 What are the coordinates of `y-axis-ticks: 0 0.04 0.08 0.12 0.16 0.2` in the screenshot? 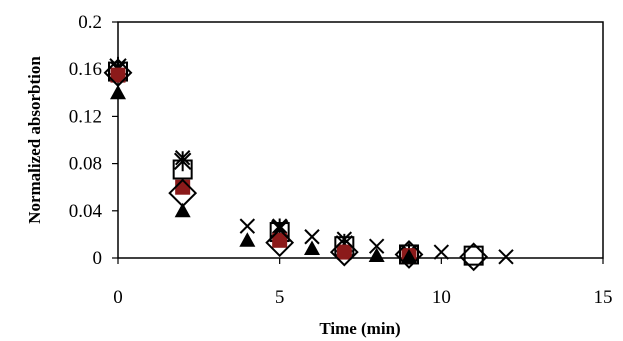 It's located at (93, 140).